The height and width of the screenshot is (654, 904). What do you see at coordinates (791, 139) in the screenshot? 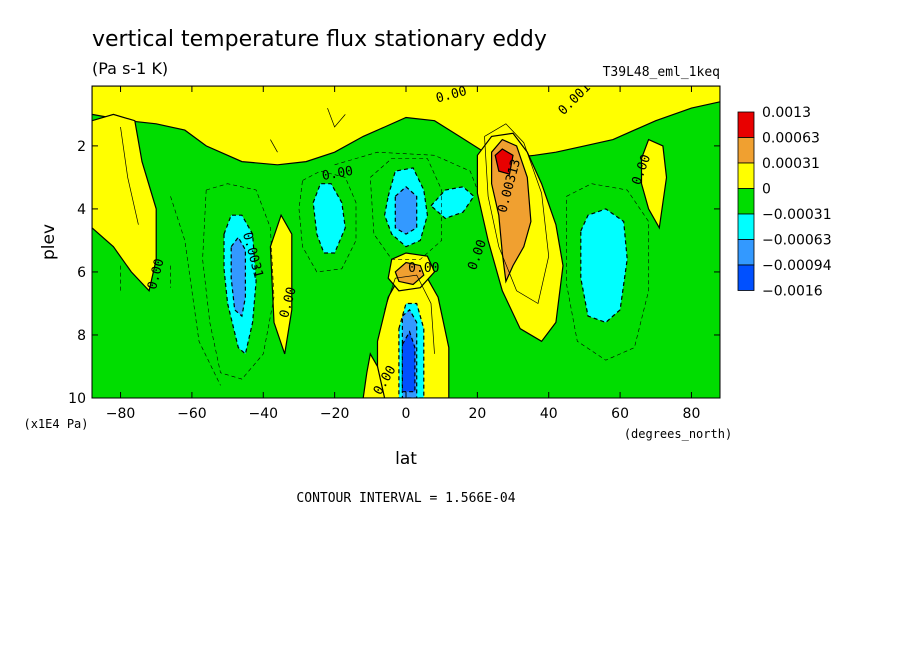
I see `legend-label: 0.00063` at bounding box center [791, 139].